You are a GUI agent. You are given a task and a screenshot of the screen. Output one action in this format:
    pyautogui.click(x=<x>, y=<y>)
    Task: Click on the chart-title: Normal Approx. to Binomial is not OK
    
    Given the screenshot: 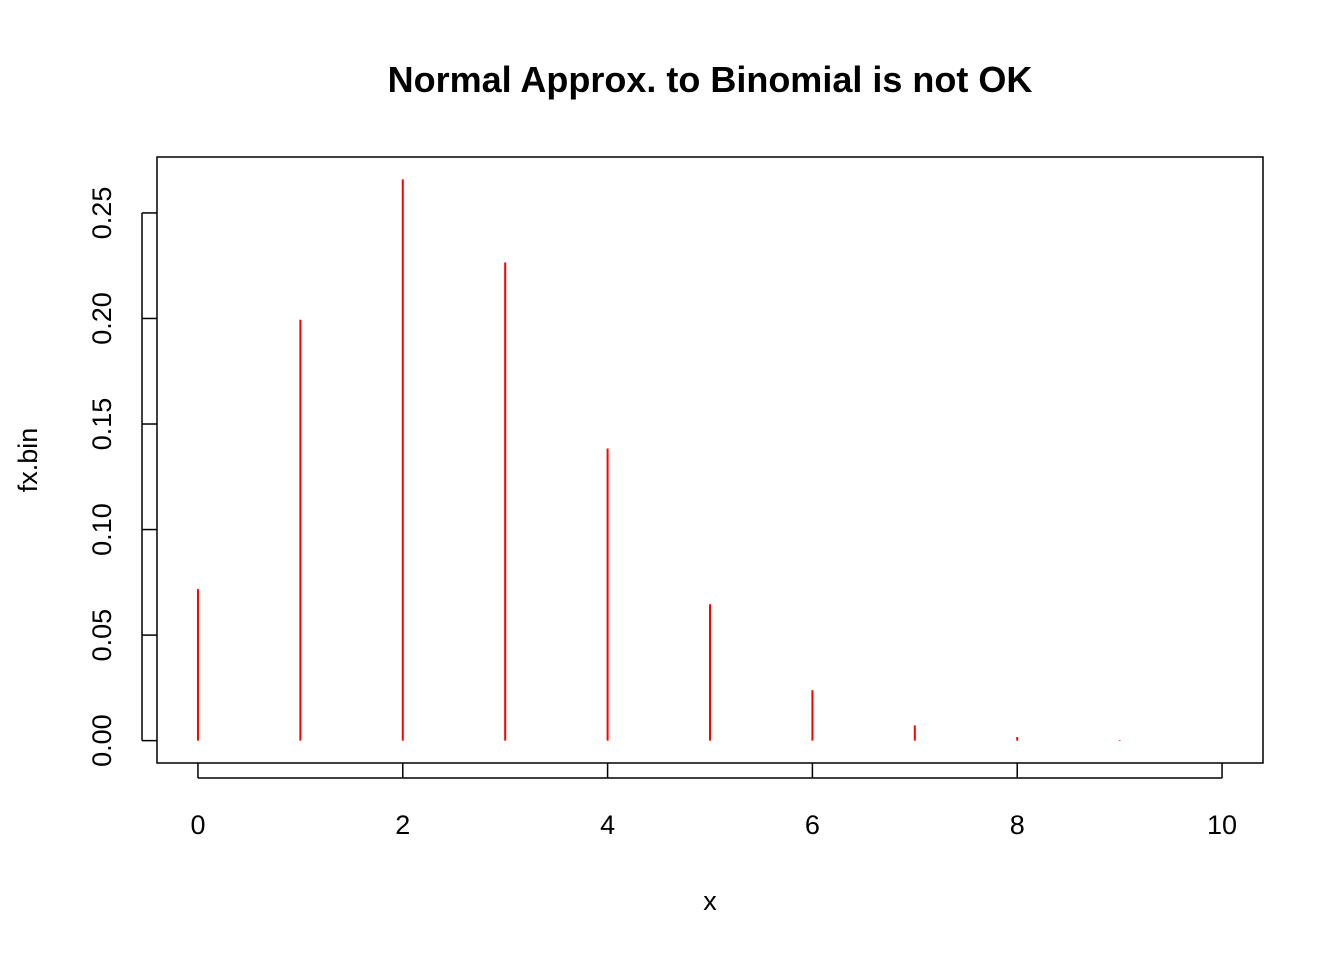 What is the action you would take?
    pyautogui.click(x=710, y=79)
    